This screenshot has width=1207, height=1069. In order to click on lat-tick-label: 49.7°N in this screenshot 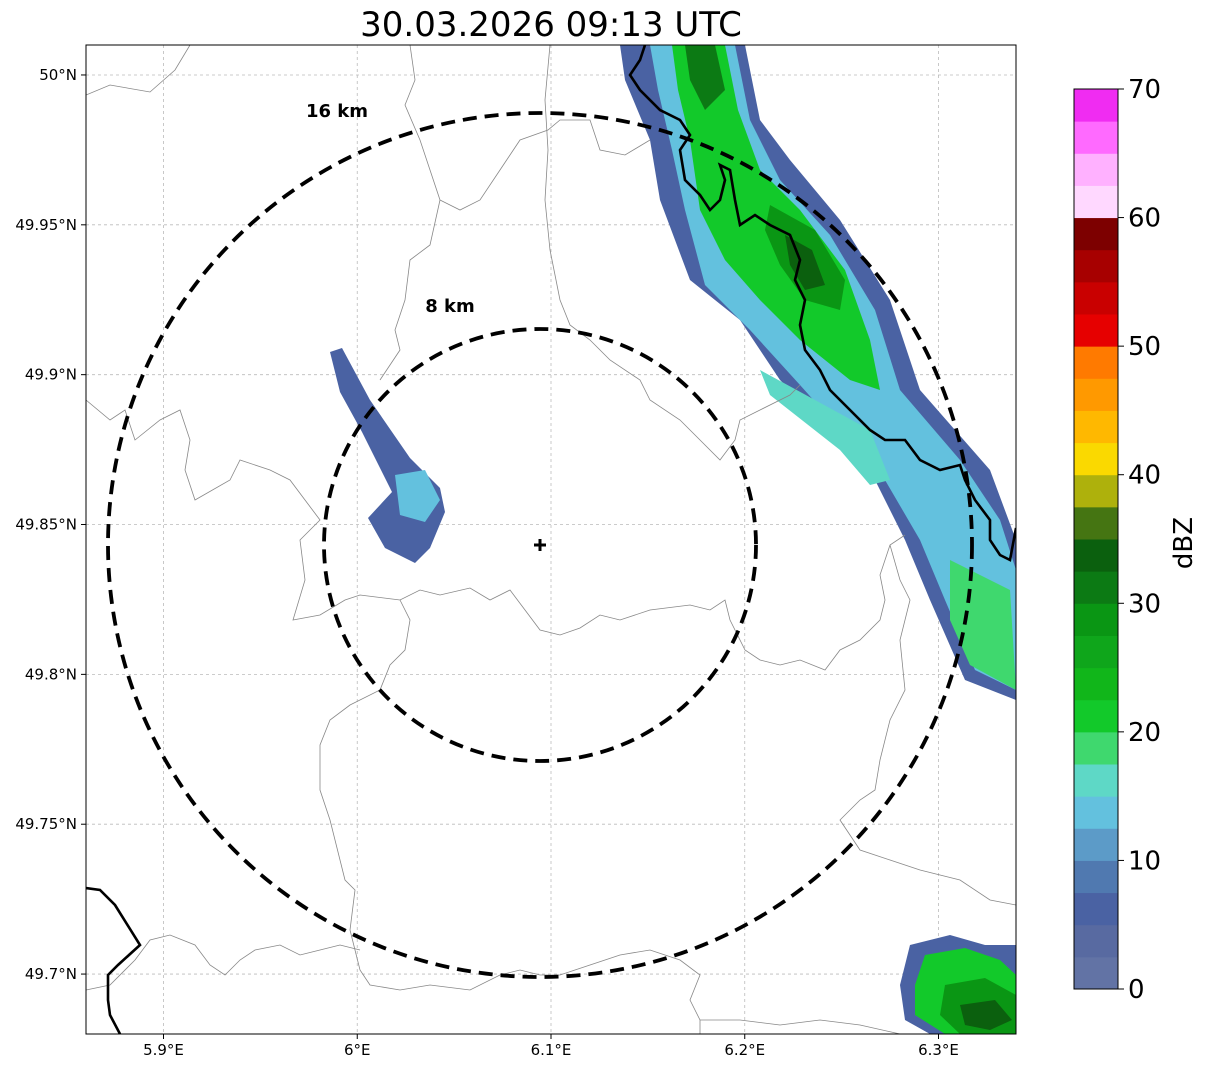, I will do `click(51, 974)`.